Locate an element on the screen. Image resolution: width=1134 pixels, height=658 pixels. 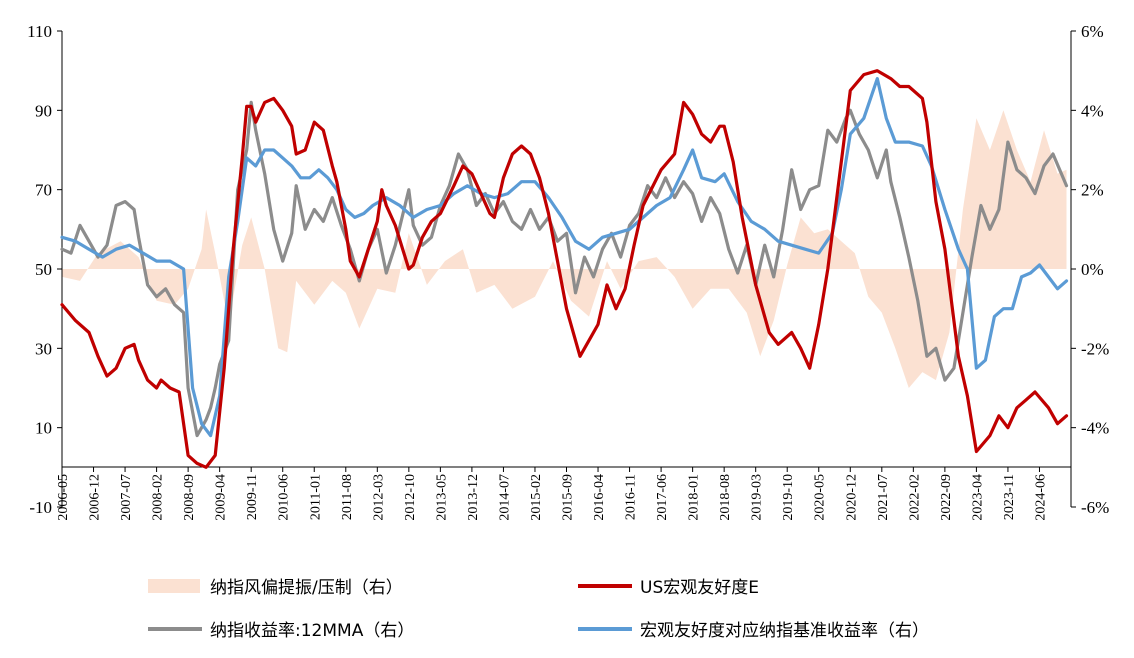
left-tick-label: 90 is located at coordinates (43, 110).